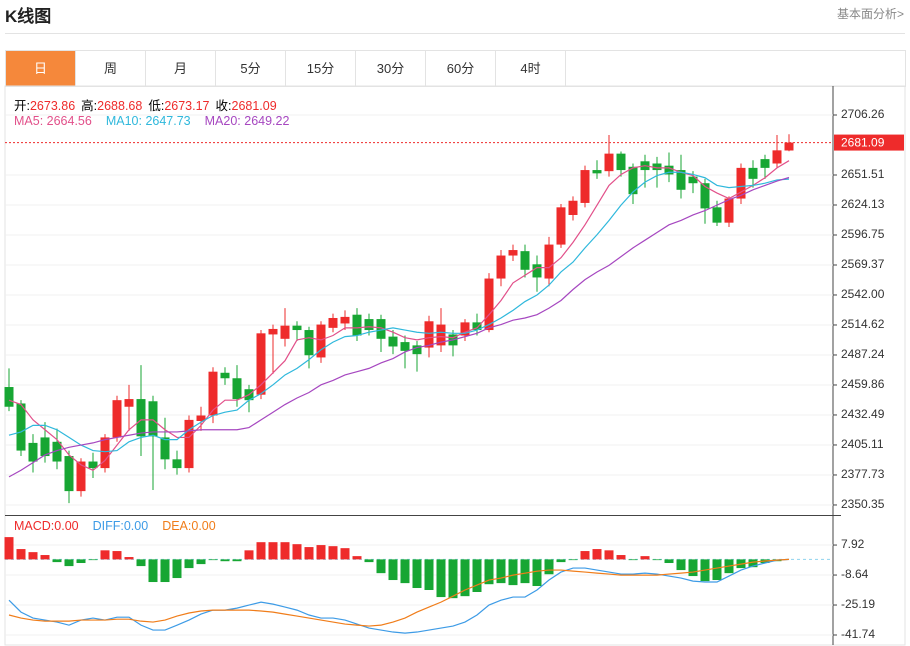 Image resolution: width=910 pixels, height=646 pixels. I want to click on y-tick-label: -8.64, so click(855, 574).